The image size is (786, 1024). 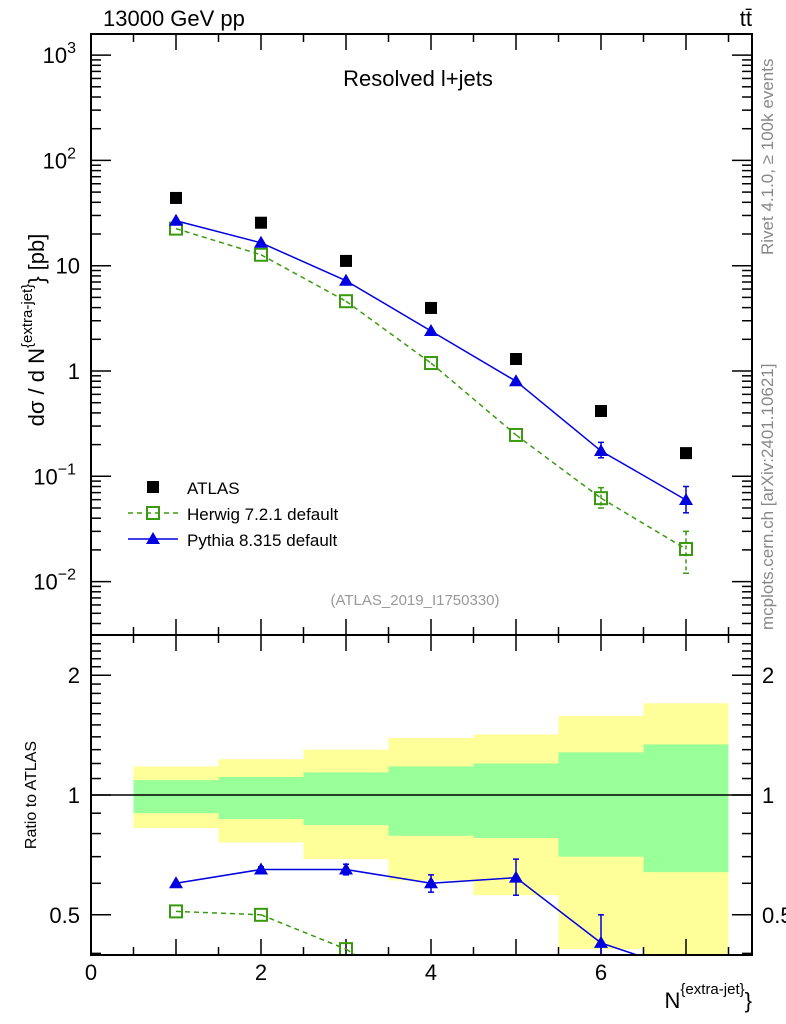 I want to click on header-right: tt̄, so click(x=746, y=18).